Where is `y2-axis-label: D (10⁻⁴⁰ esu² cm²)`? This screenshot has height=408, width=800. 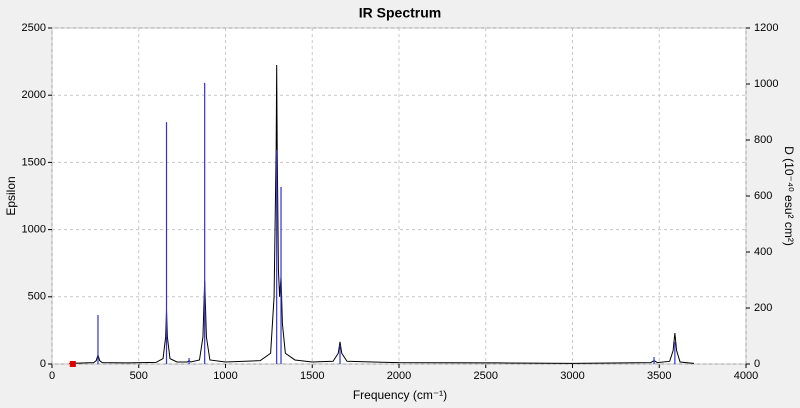
y2-axis-label: D (10⁻⁴⁰ esu² cm²) is located at coordinates (789, 196).